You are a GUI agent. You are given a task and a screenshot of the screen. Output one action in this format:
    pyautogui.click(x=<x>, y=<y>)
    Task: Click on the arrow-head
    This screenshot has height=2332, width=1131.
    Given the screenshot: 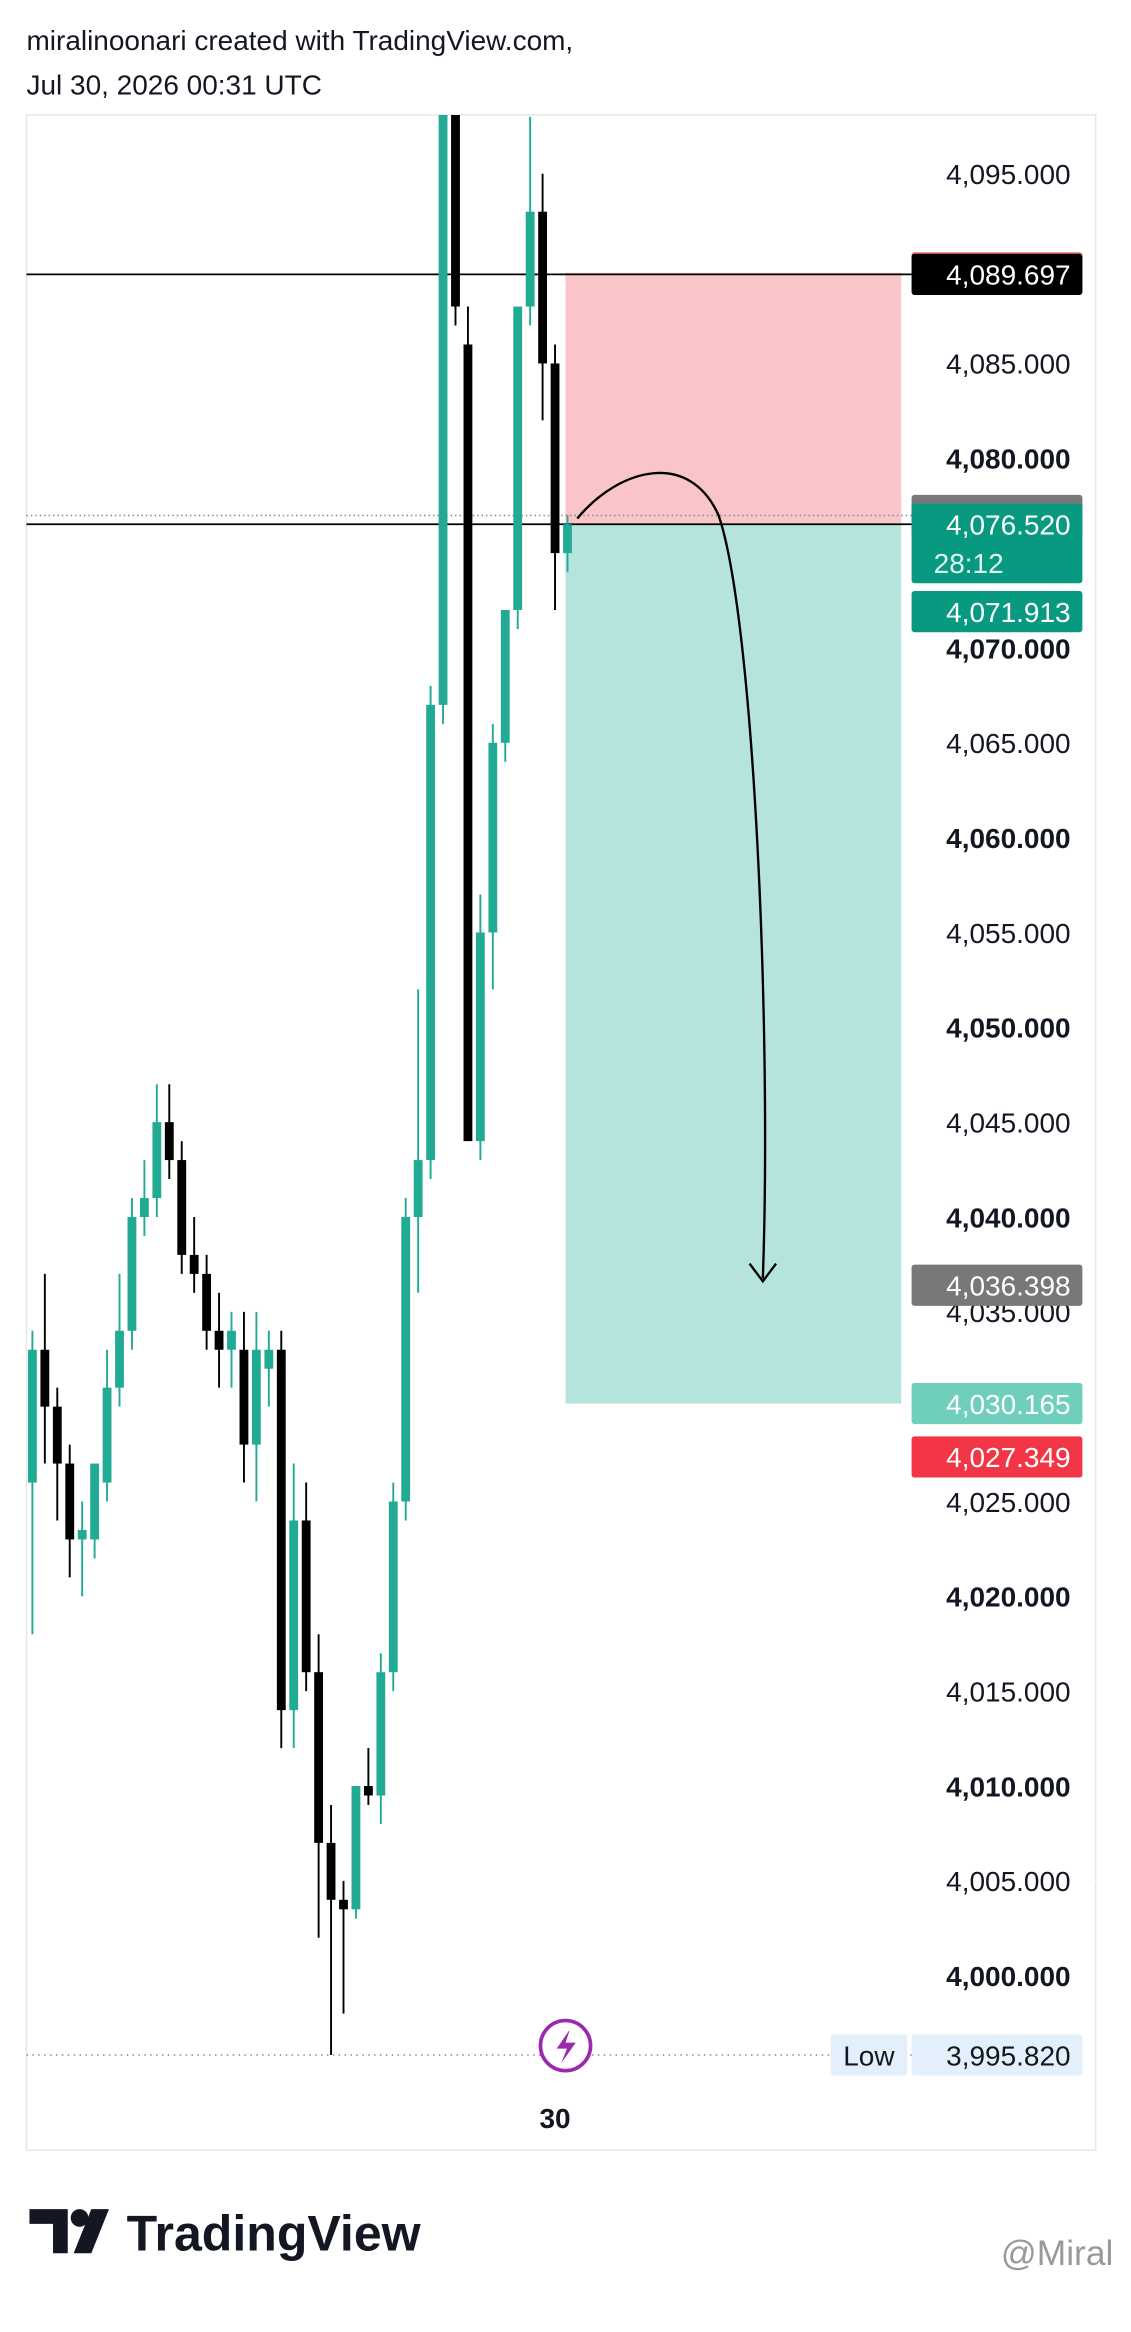 What is the action you would take?
    pyautogui.click(x=763, y=1273)
    